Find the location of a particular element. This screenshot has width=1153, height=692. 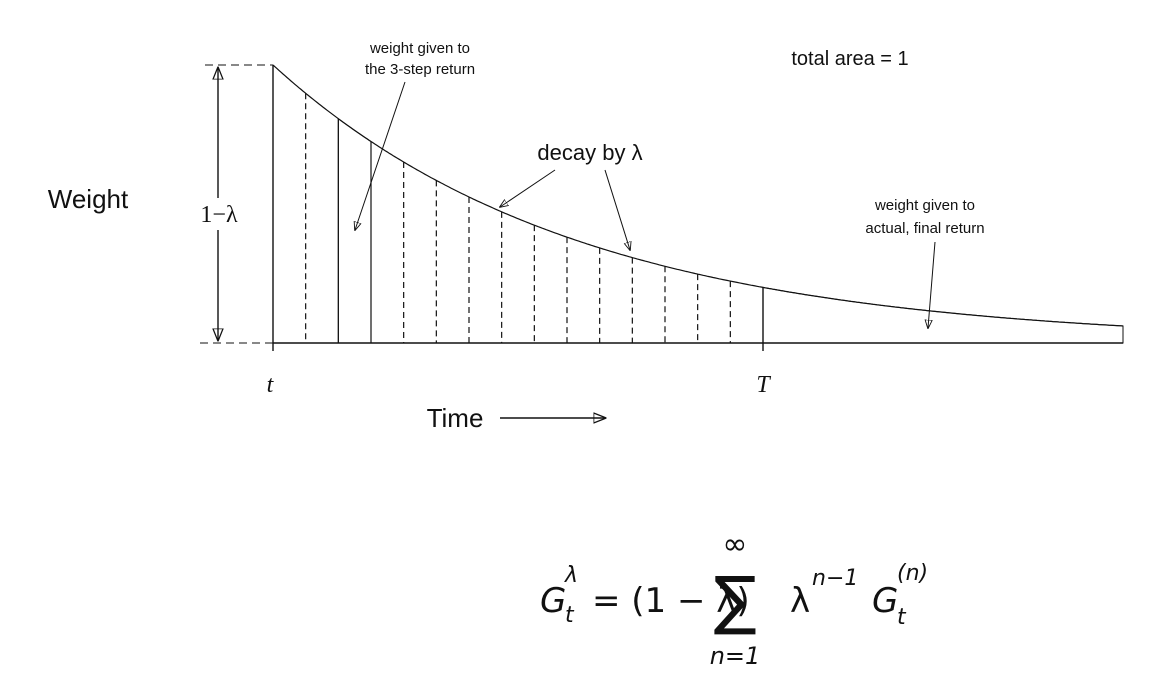

formula-part: ∑ is located at coordinates (734, 601).